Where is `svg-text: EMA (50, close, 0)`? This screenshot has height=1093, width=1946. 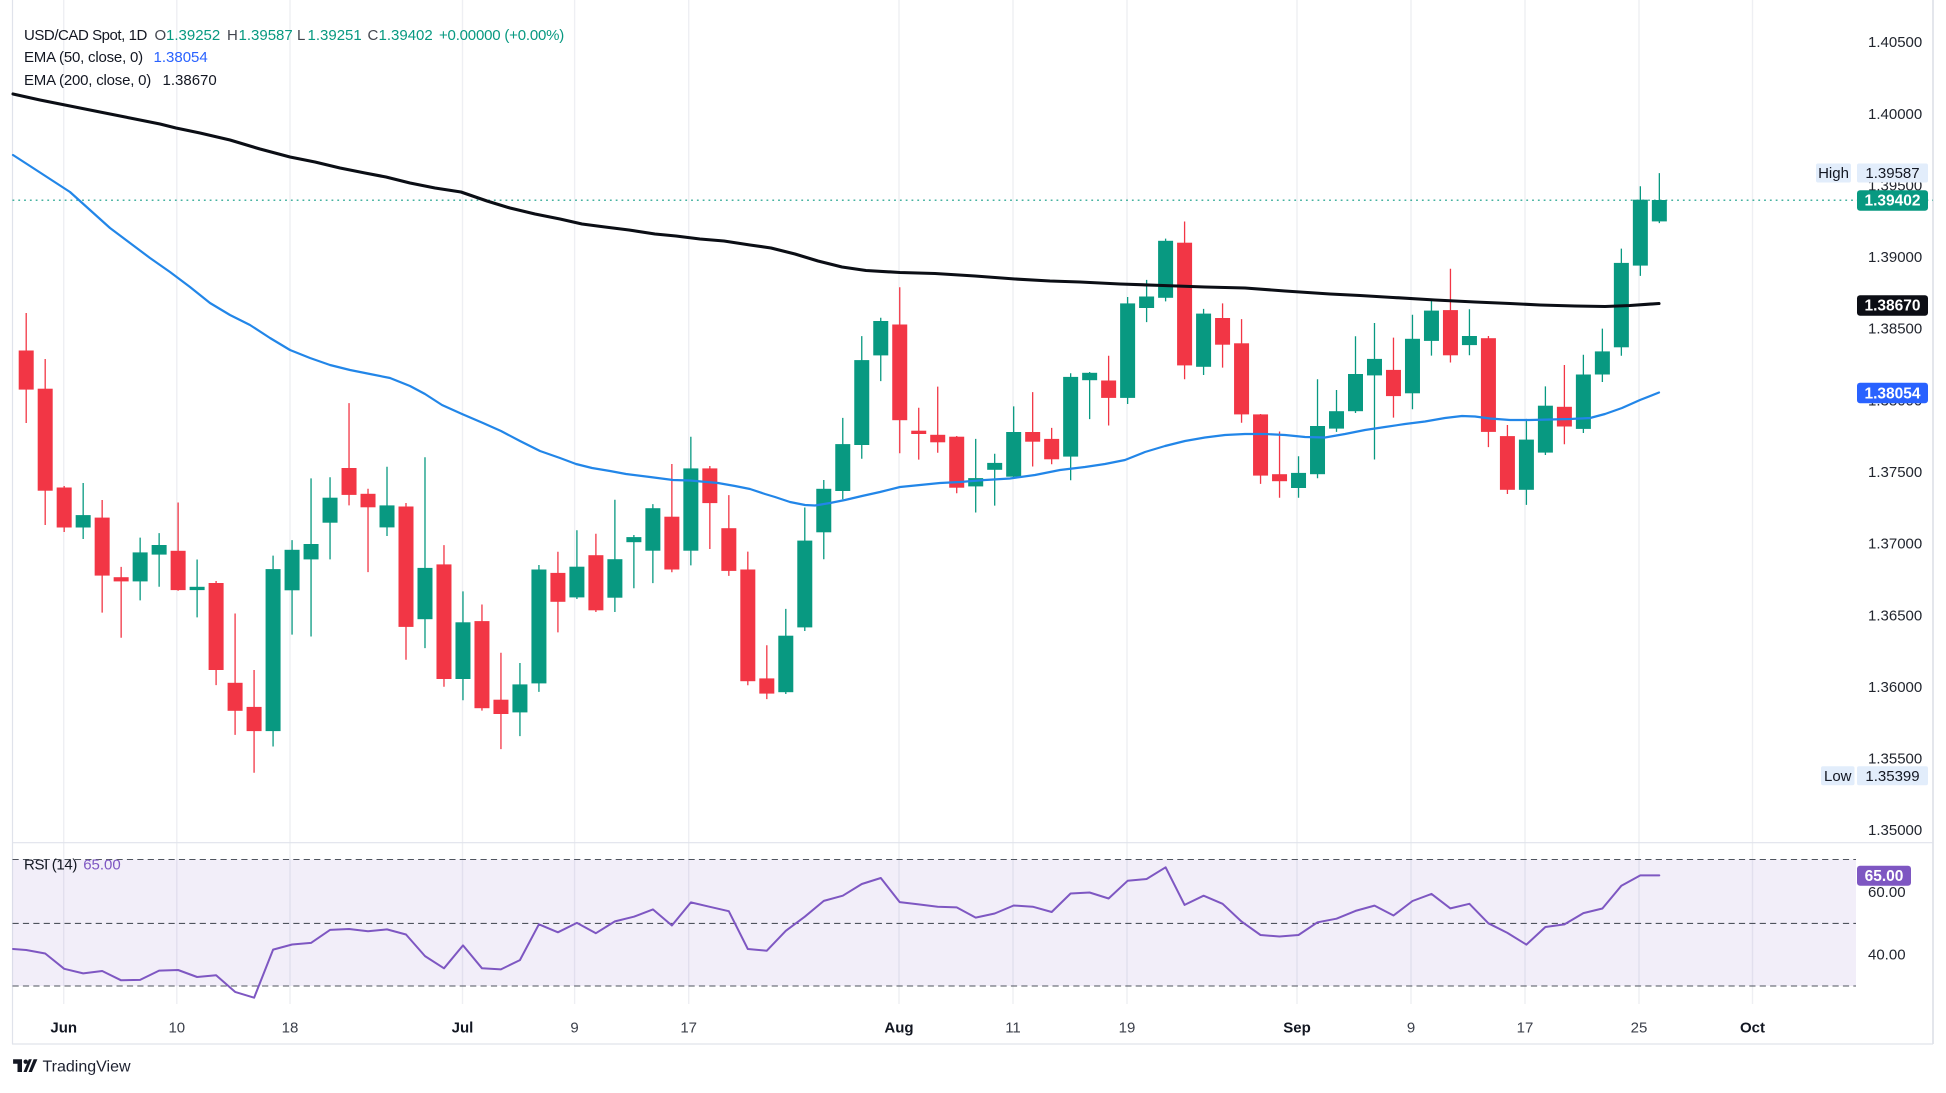
svg-text: EMA (50, close, 0) is located at coordinates (83, 57).